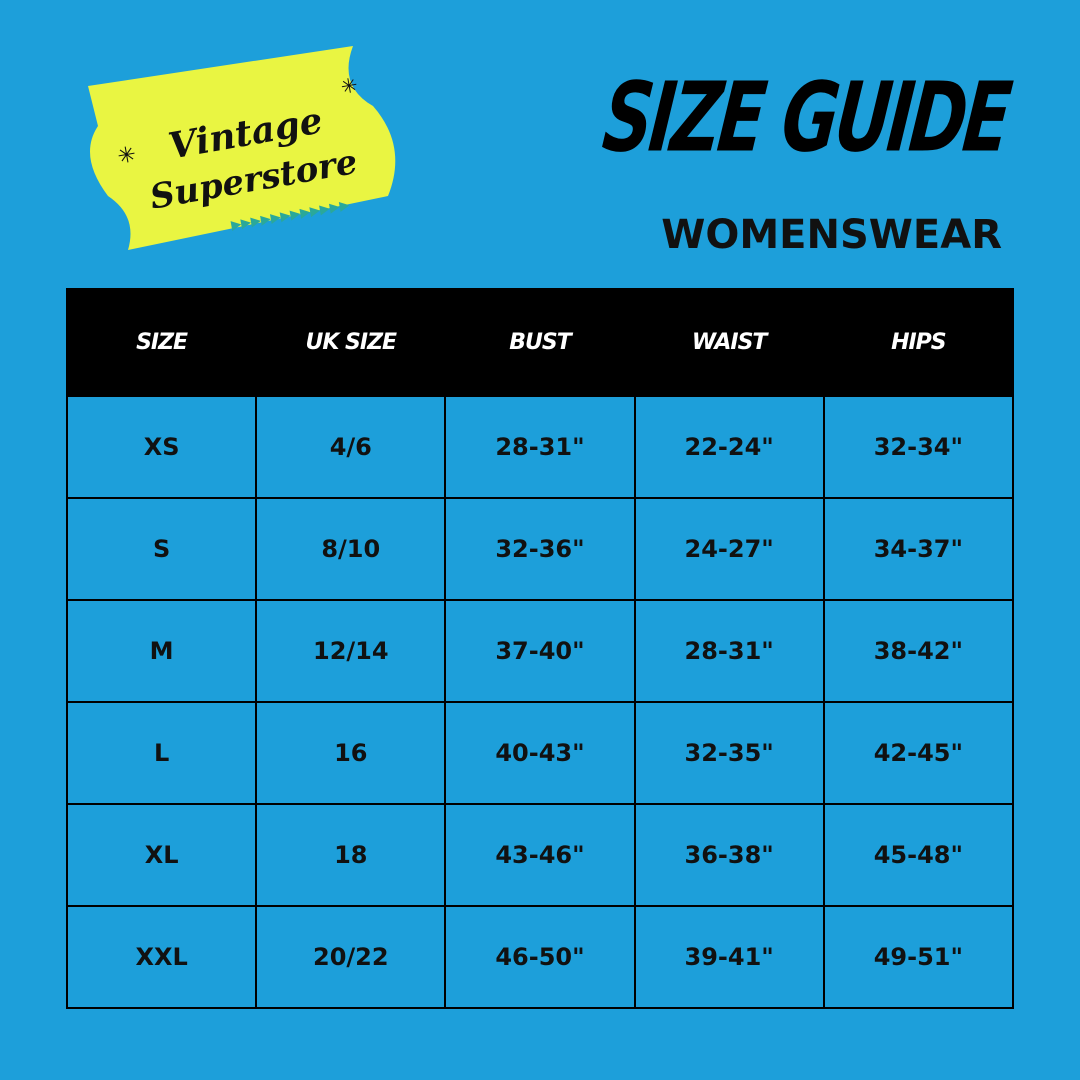 The width and height of the screenshot is (1080, 1080). What do you see at coordinates (918, 651) in the screenshot?
I see `cell-hips: 38-42"` at bounding box center [918, 651].